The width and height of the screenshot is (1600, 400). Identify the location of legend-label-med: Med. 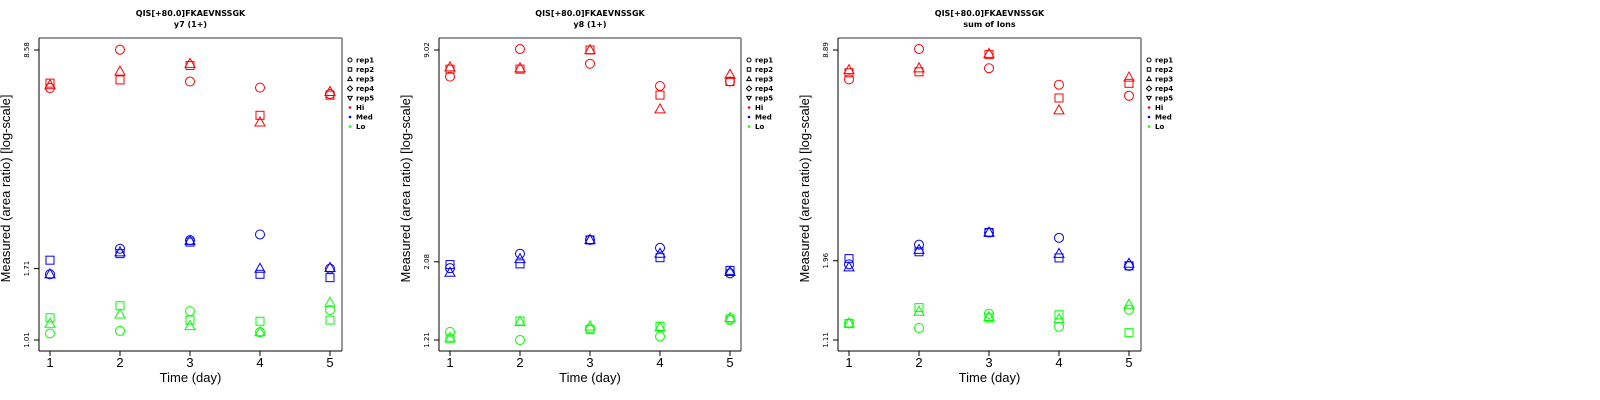
(364, 118).